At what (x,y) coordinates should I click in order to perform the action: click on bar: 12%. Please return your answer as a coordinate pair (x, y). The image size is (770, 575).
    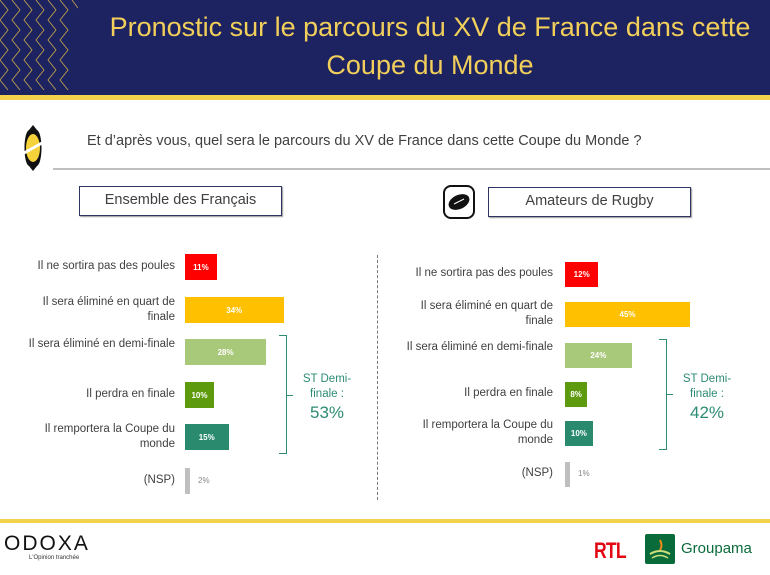
    Looking at the image, I should click on (582, 274).